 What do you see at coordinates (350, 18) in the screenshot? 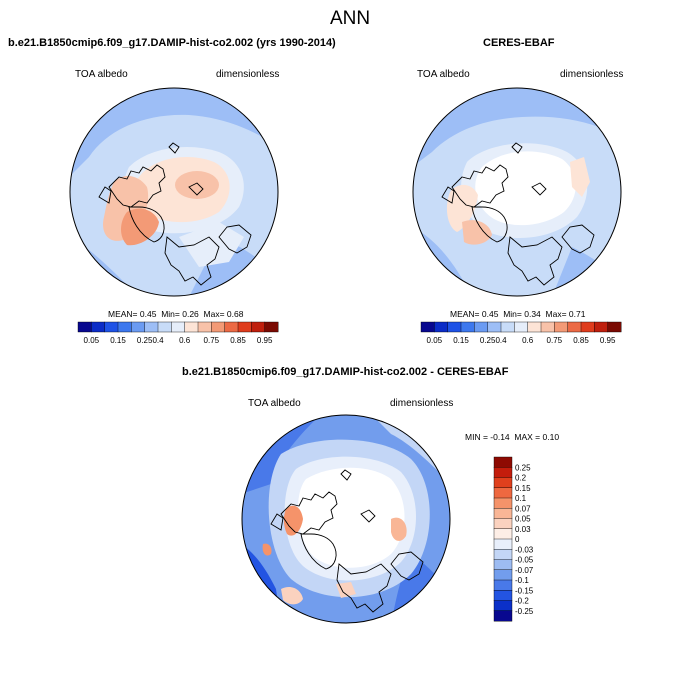
I see `figure-title: ANN` at bounding box center [350, 18].